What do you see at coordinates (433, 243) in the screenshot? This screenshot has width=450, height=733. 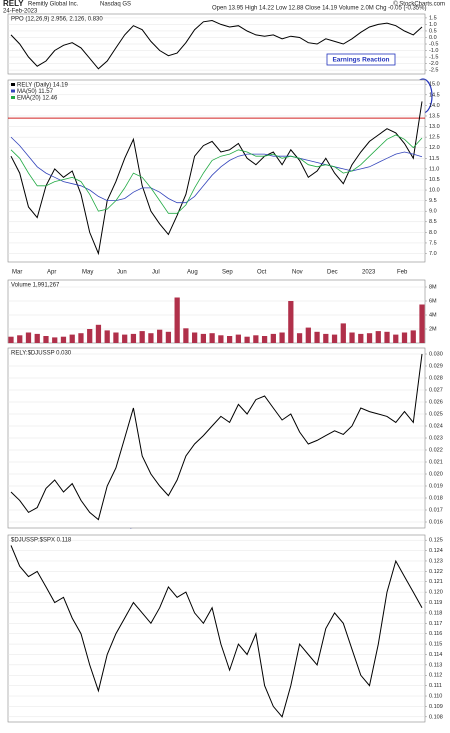 I see `y-tick-label: 7.5` at bounding box center [433, 243].